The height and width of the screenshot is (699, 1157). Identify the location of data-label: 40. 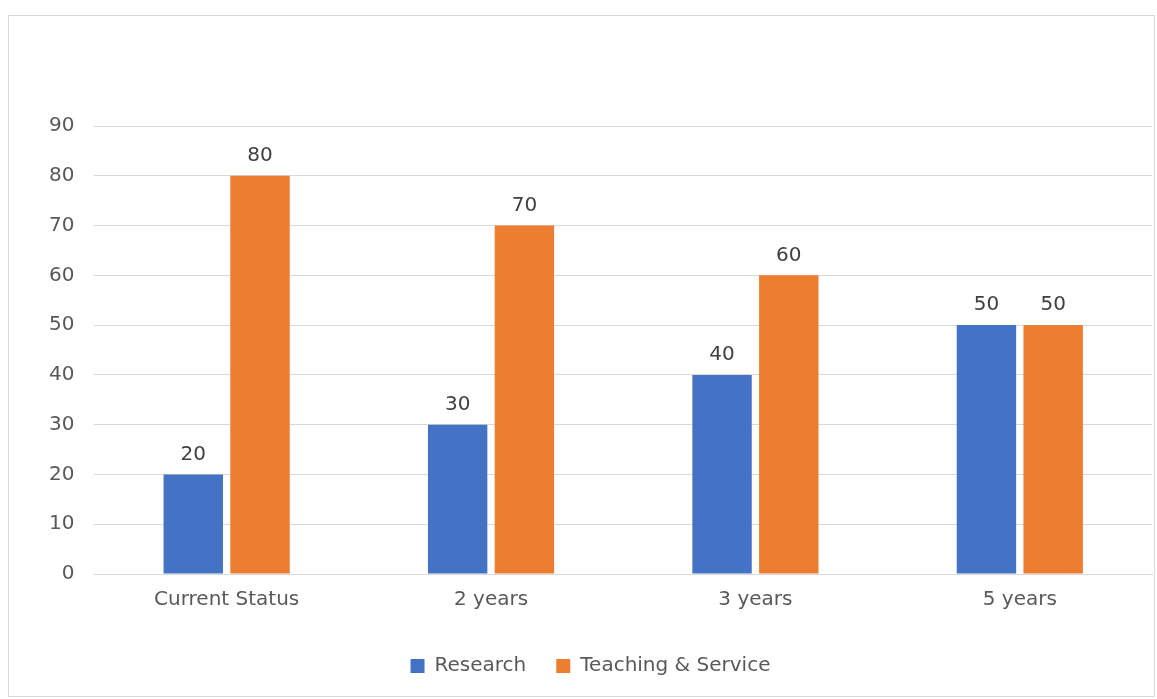
(722, 353).